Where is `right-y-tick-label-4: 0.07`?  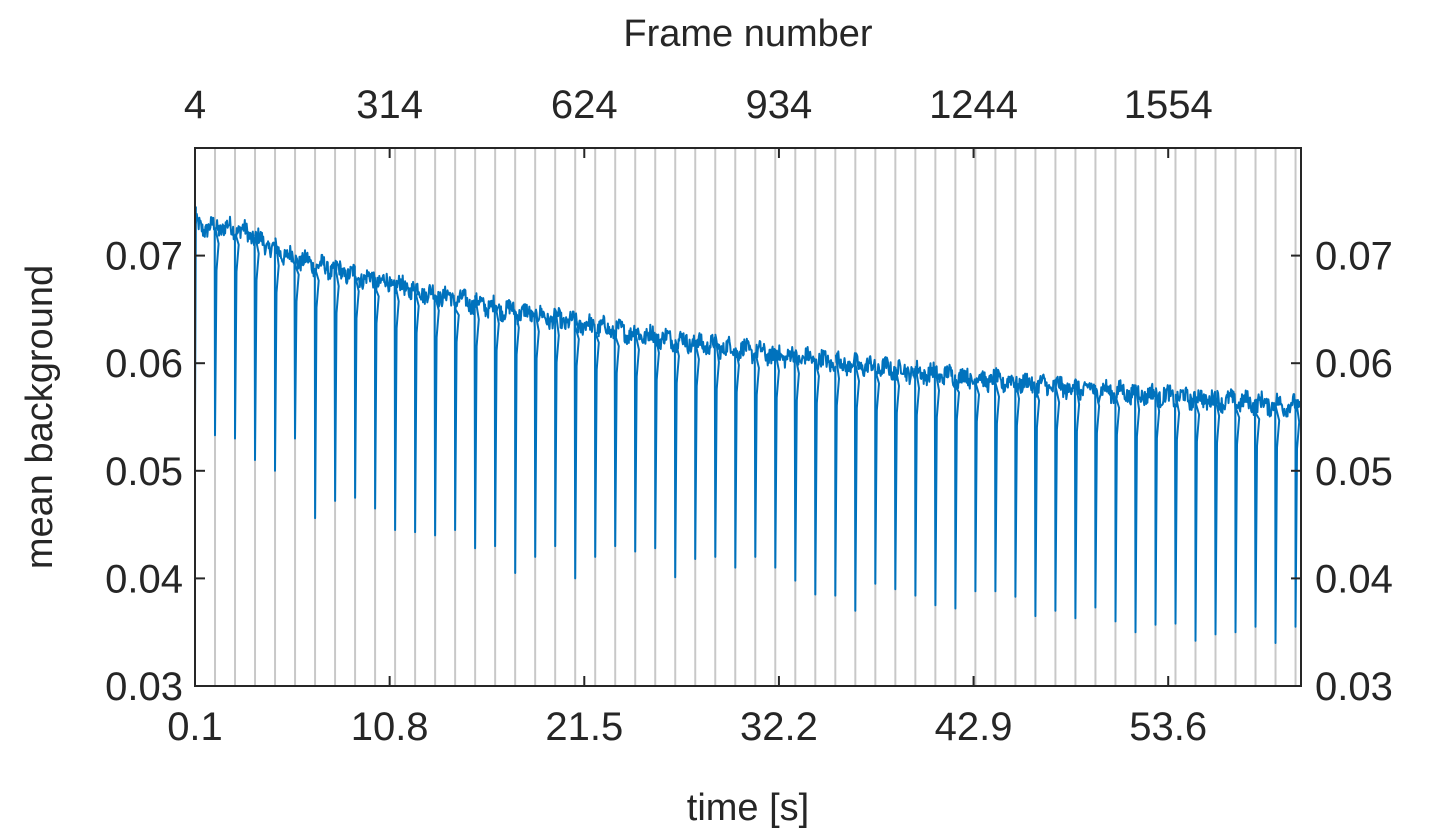
right-y-tick-label-4: 0.07 is located at coordinates (1354, 257).